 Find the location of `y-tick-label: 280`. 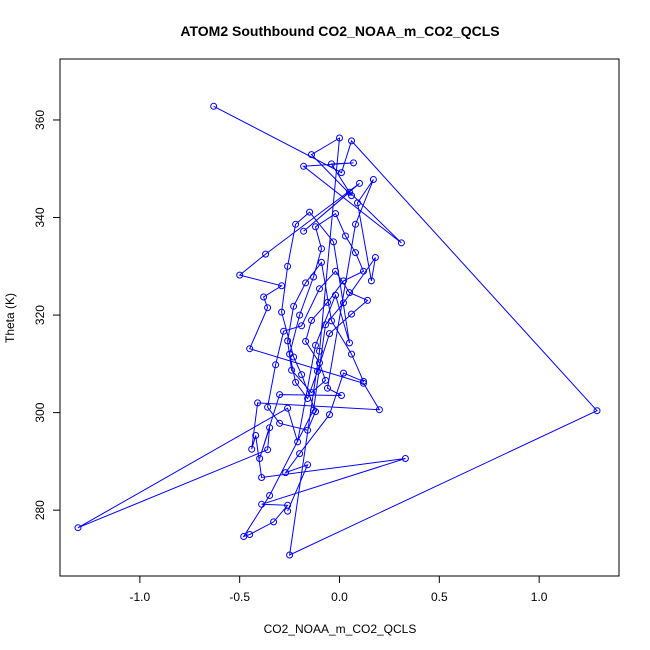

y-tick-label: 280 is located at coordinates (40, 510).